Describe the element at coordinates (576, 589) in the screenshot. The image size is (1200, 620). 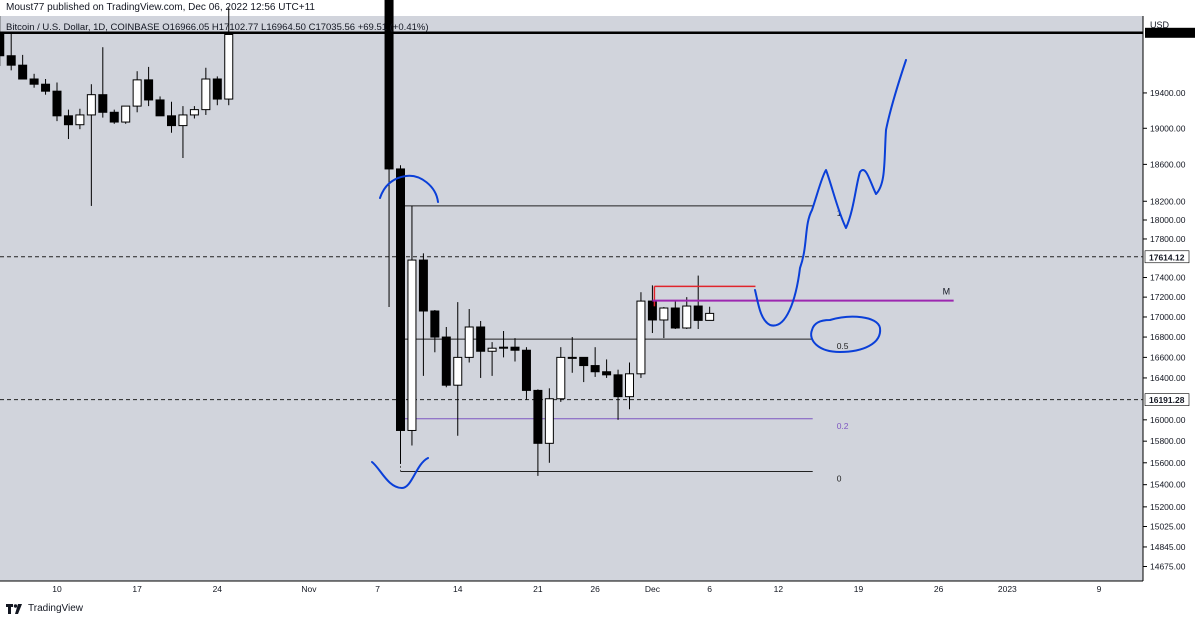
I see `time-axis: 10 17 24 Nov 7 14 21 26 Dec 6 12 19 26 2023 9` at that location.